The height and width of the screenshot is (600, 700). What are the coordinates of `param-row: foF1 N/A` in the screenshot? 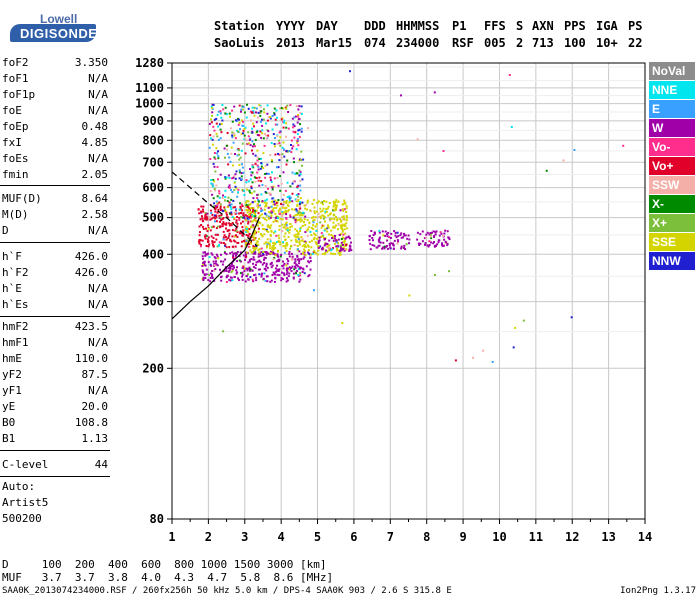 It's located at (54, 79).